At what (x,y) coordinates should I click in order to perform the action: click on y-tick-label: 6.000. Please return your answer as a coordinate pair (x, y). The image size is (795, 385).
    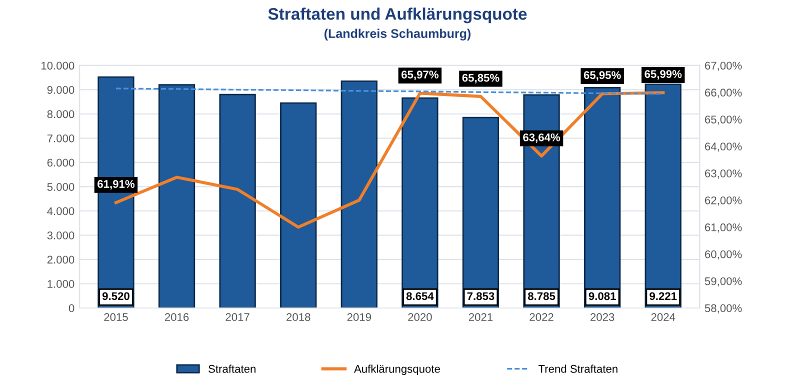
    Looking at the image, I should click on (60, 162).